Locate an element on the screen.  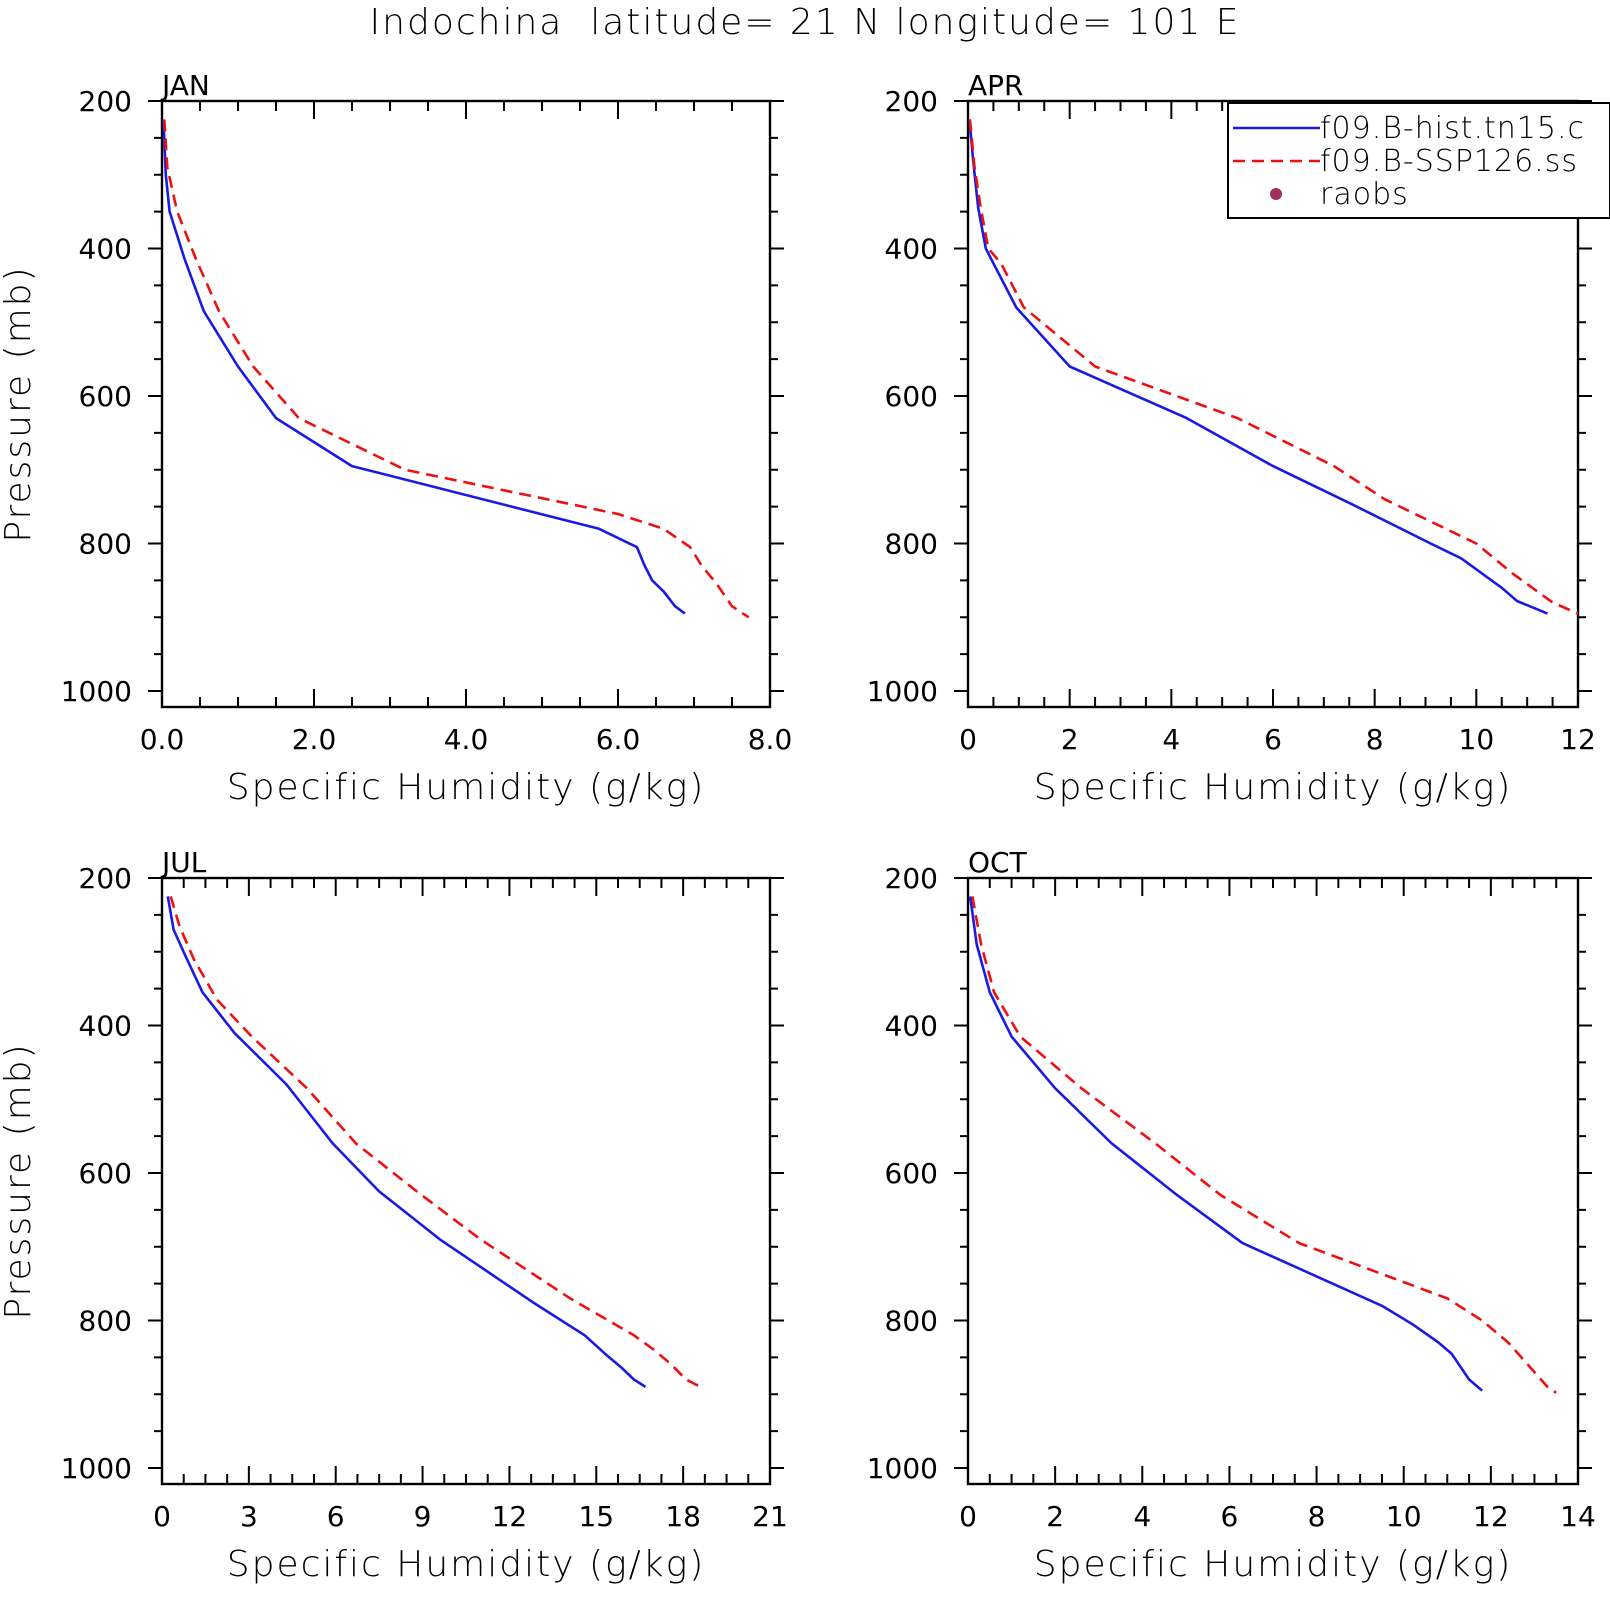
panel-label: OCT is located at coordinates (998, 862).